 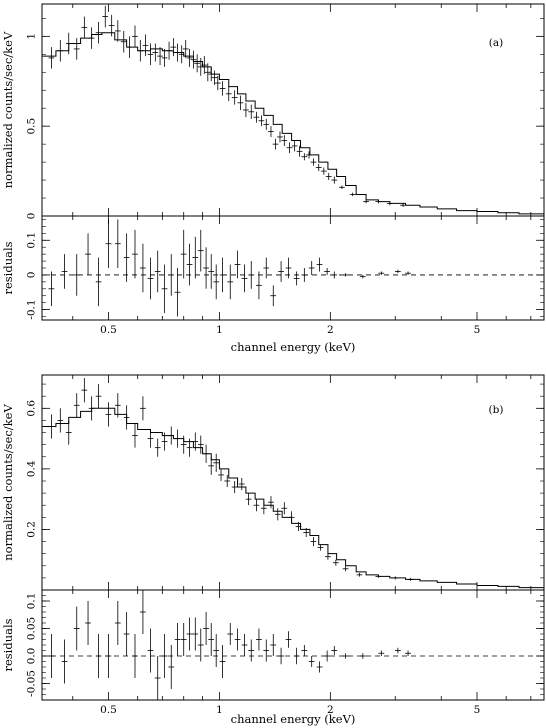 I want to click on residuals-y-axis-title: residuals, so click(x=8, y=267).